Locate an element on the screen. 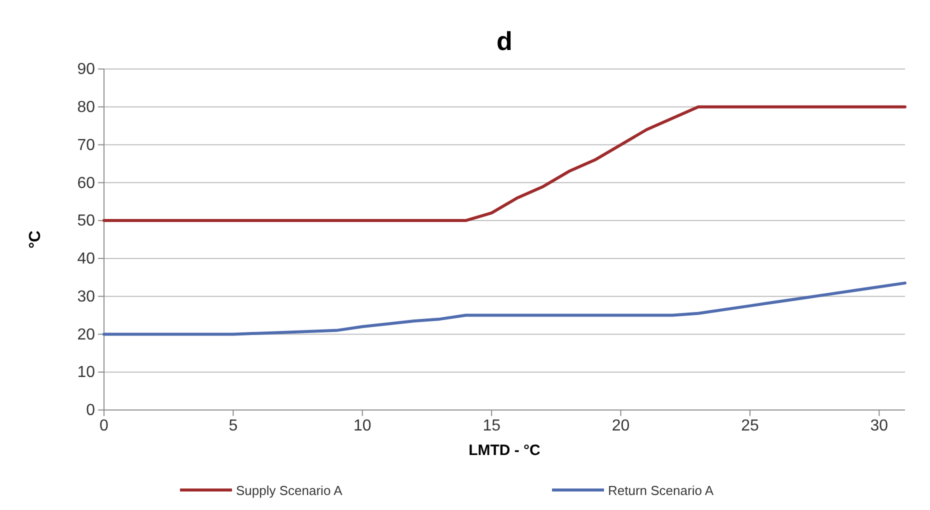 This screenshot has width=930, height=510. legend-label: Return Scenario A is located at coordinates (661, 490).